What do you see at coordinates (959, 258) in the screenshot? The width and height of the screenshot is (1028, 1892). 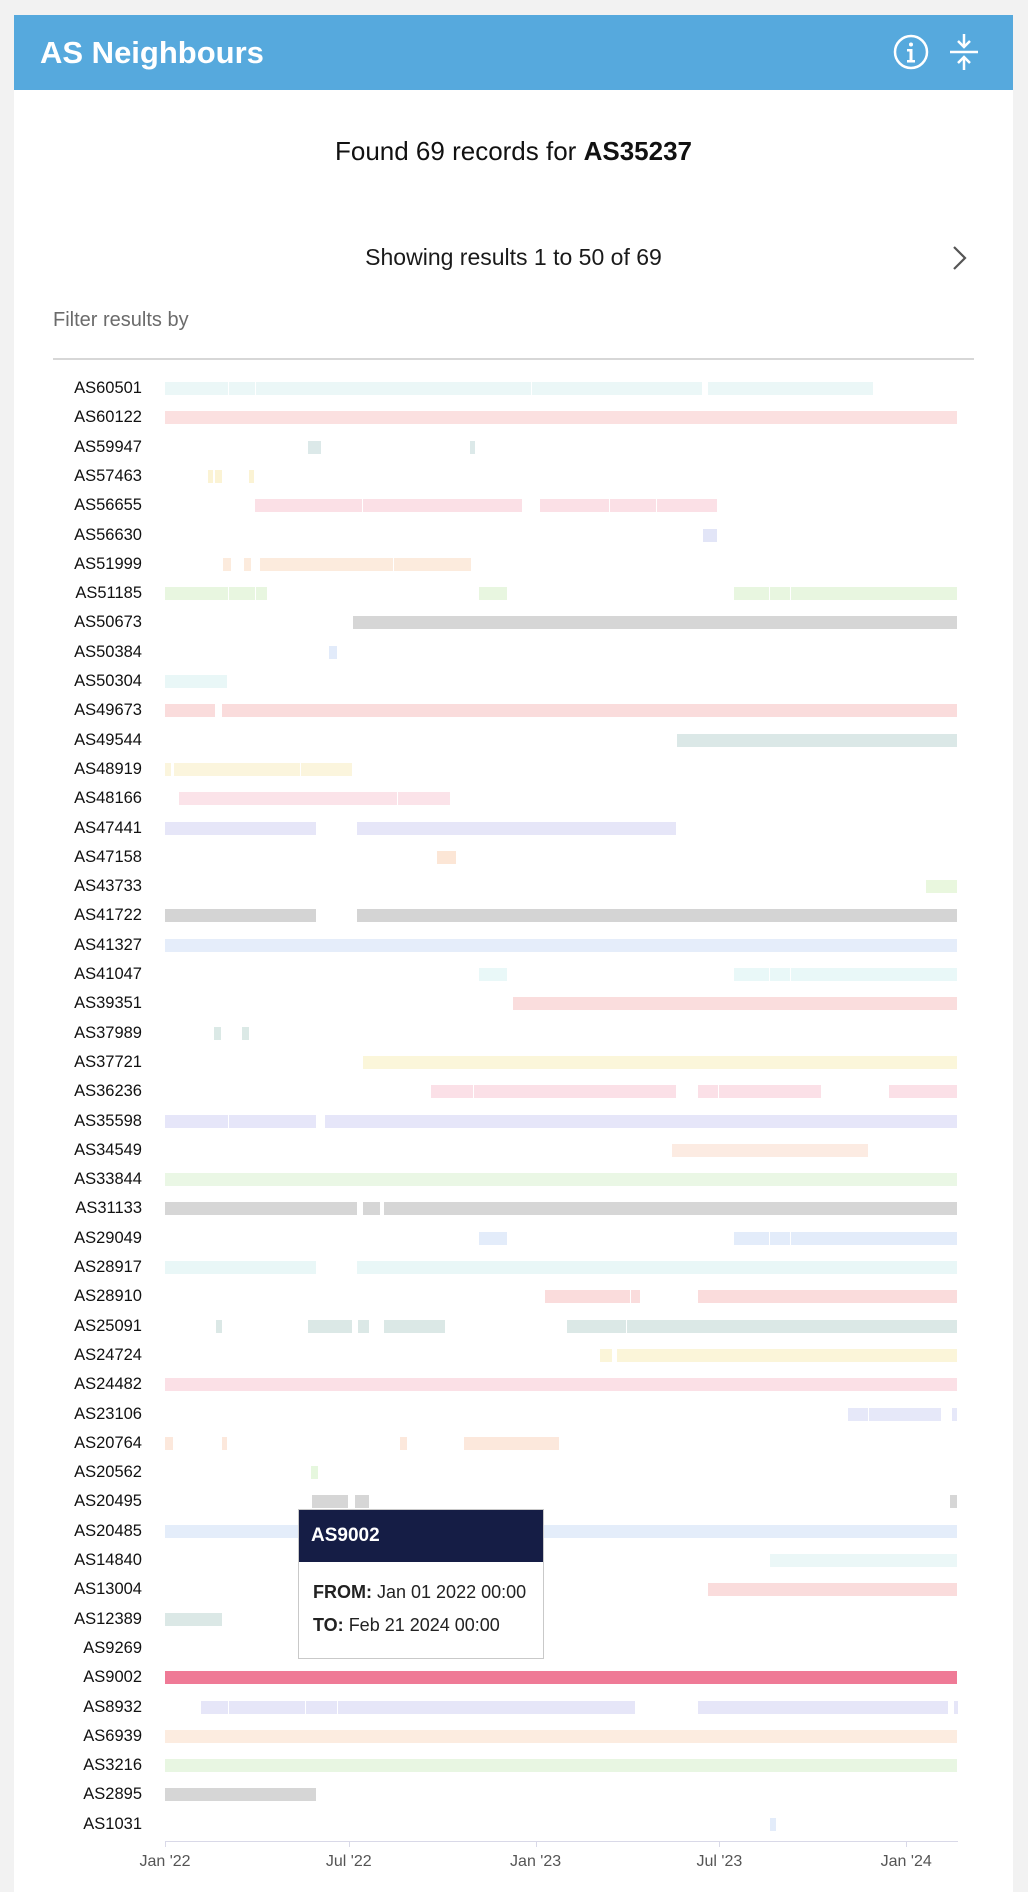 I see `next-page-icon` at bounding box center [959, 258].